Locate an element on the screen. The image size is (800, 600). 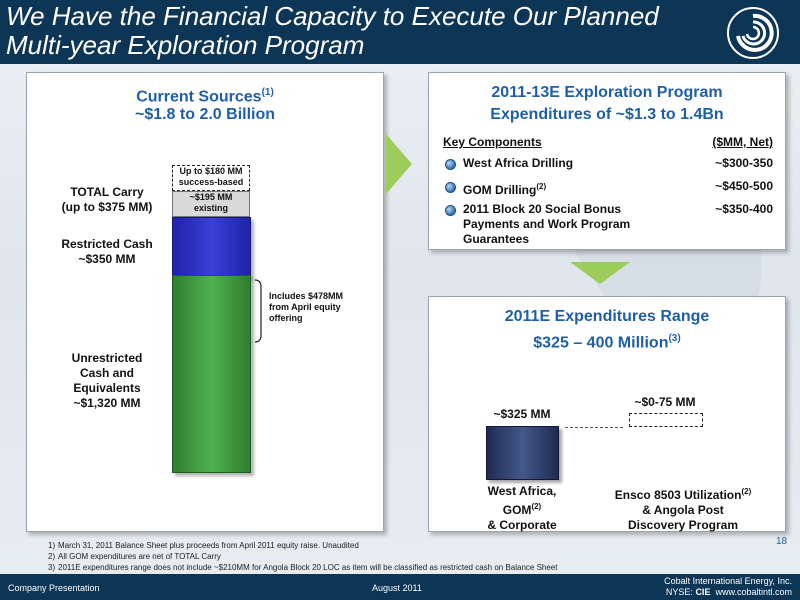
category-ensco-line3: Discovery Program is located at coordinates (683, 525).